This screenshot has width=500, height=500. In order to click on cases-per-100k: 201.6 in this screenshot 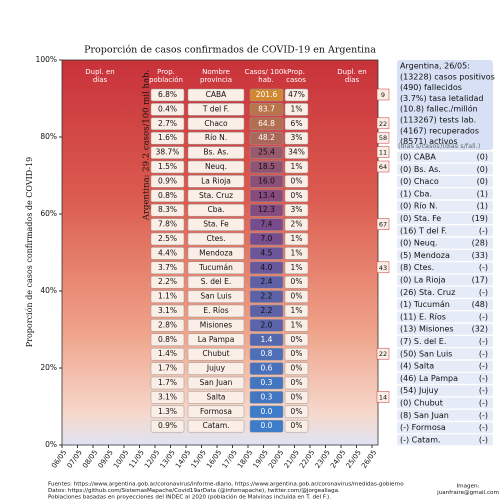, I will do `click(267, 94)`.